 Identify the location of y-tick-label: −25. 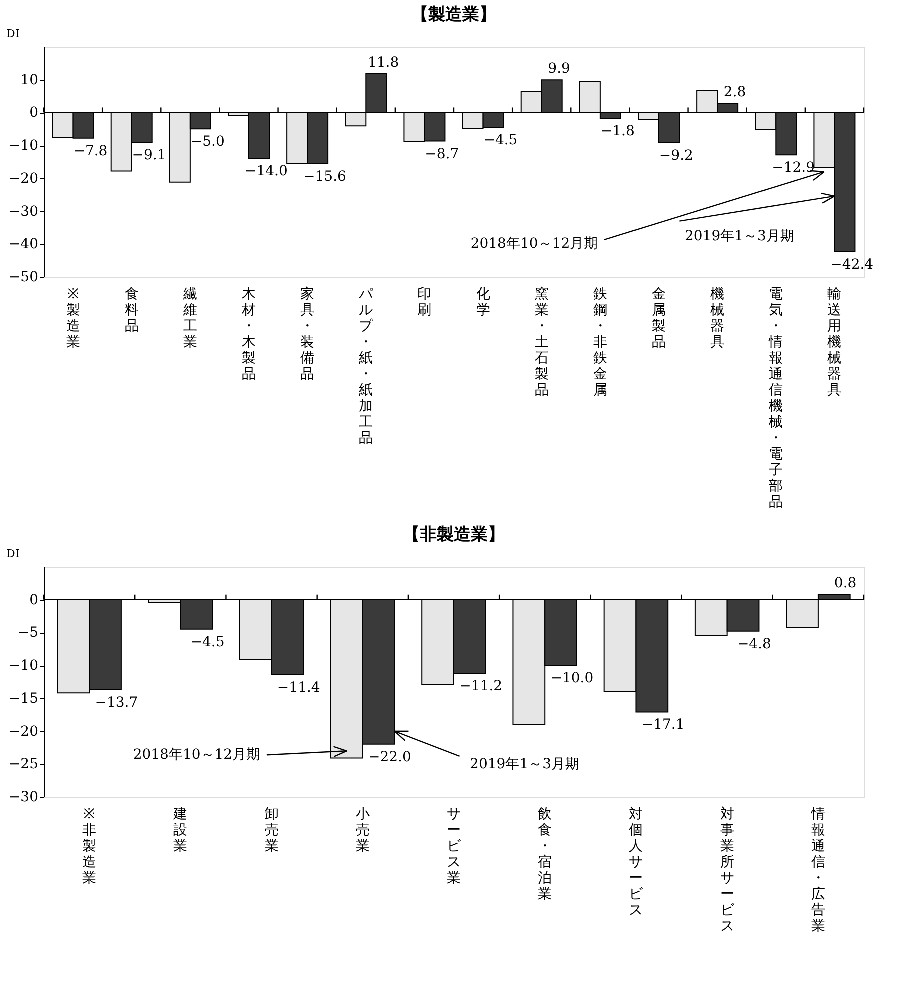
(23, 764).